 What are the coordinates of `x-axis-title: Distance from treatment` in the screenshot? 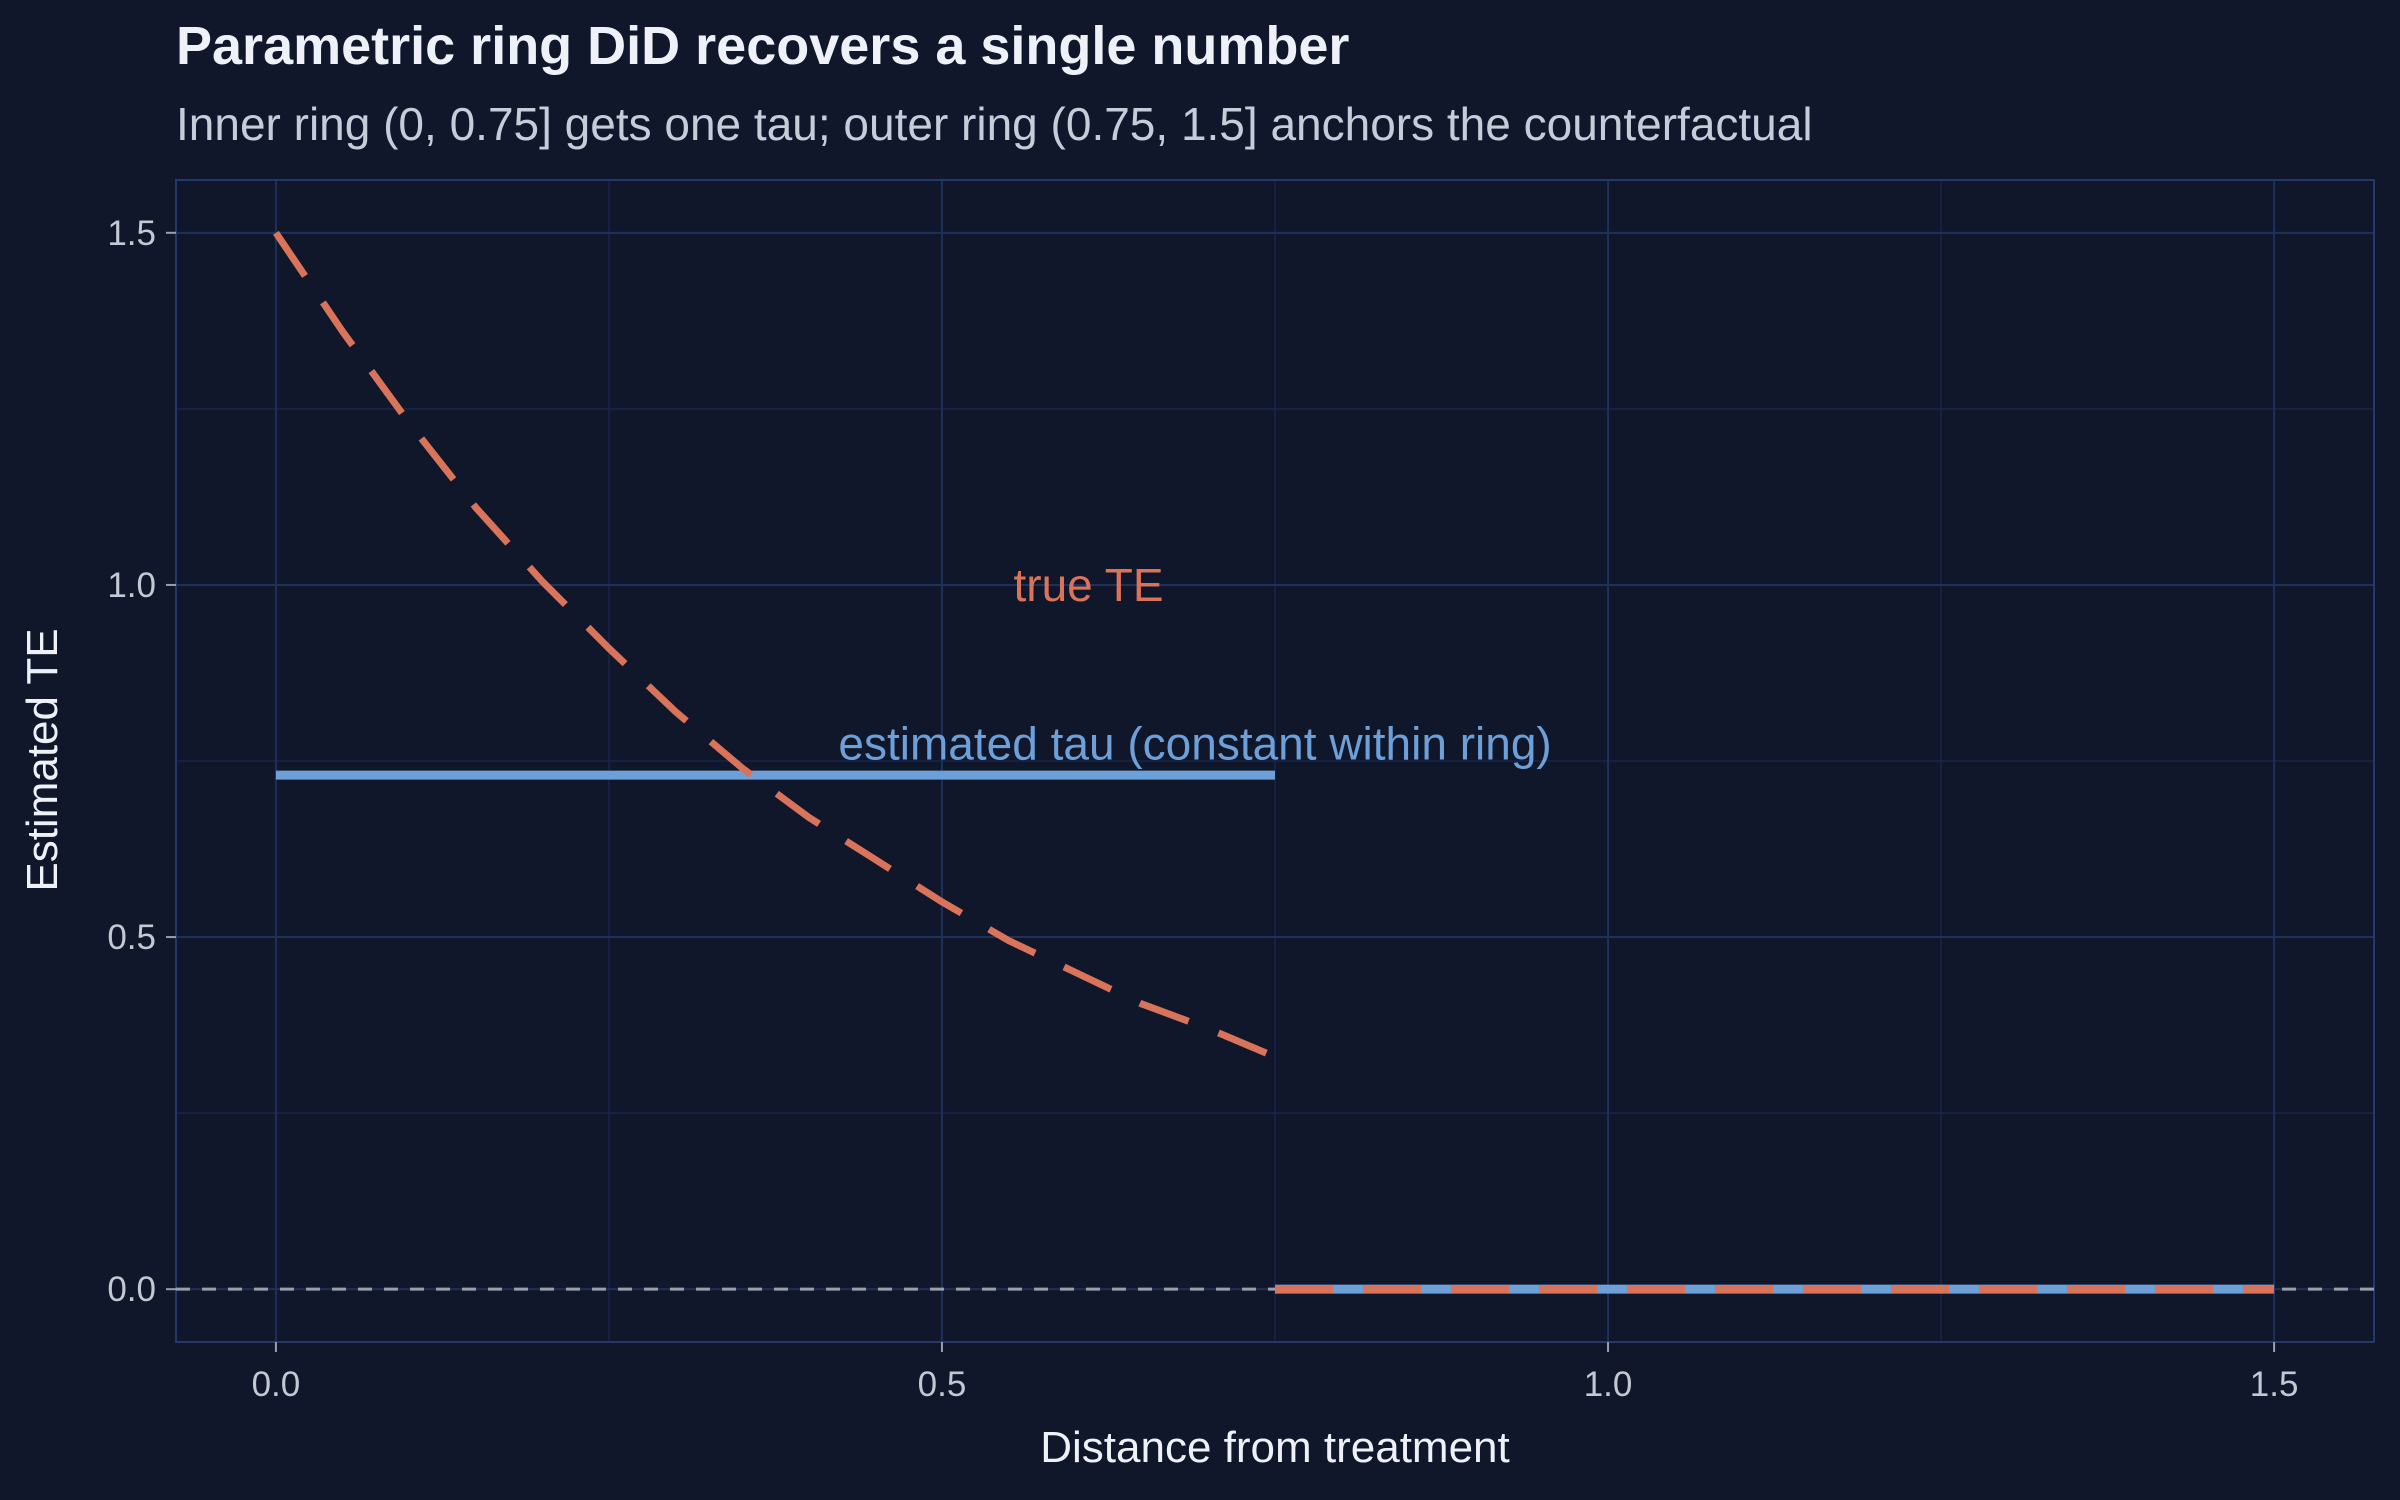 It's located at (1275, 1447).